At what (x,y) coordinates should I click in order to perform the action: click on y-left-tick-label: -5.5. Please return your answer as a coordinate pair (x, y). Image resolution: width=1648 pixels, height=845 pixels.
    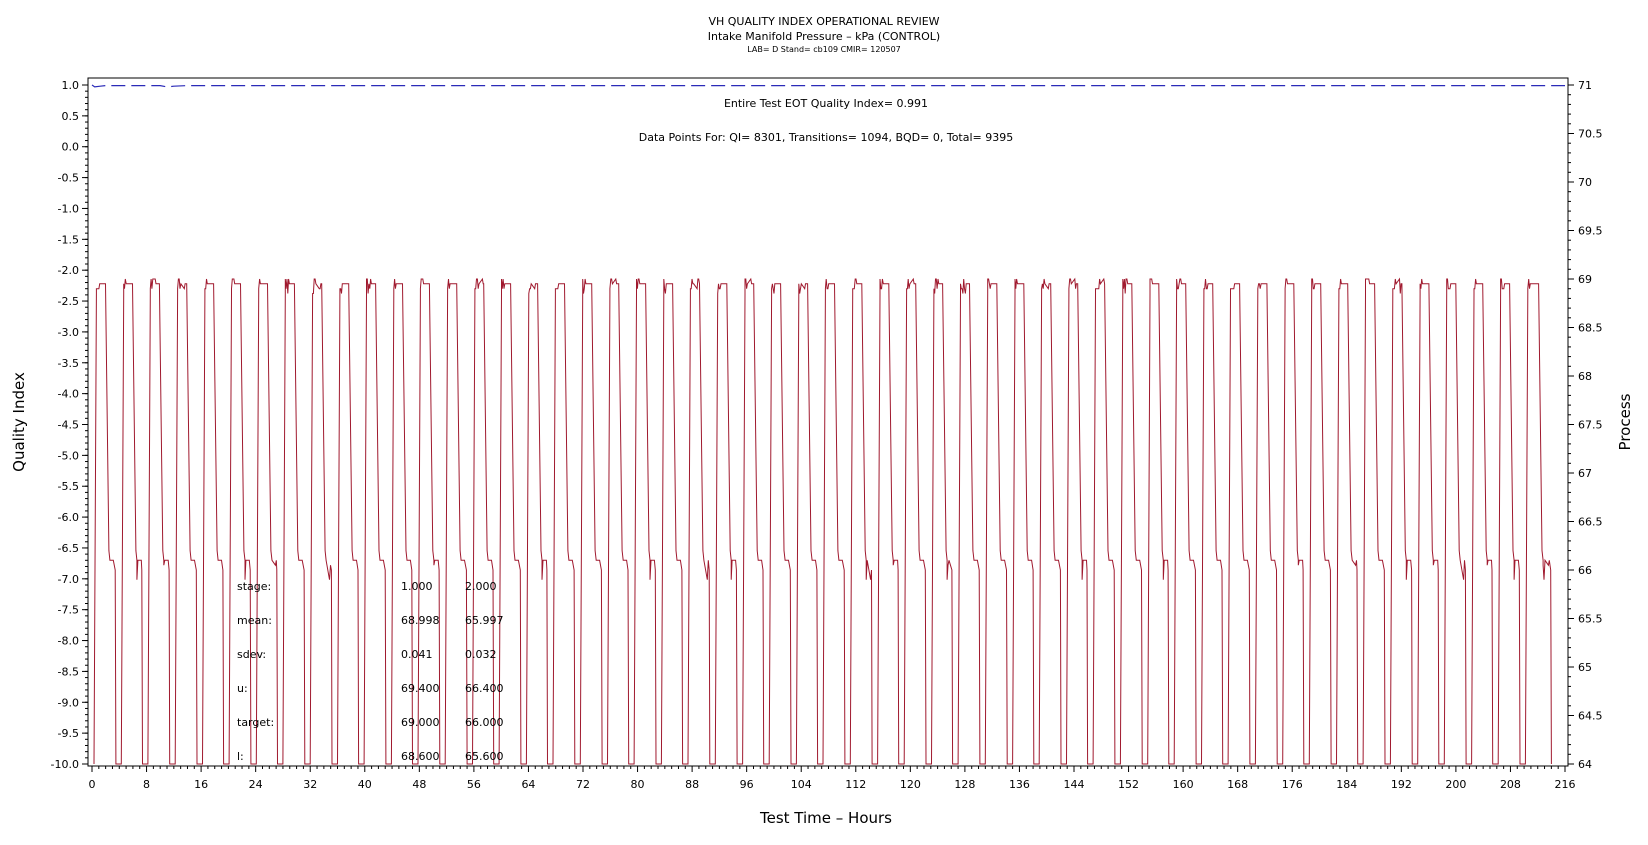
    Looking at the image, I should click on (68, 486).